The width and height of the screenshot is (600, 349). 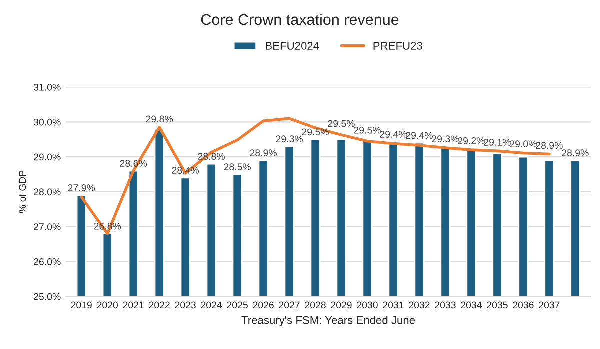 What do you see at coordinates (47, 262) in the screenshot?
I see `y-tick-label: 26.0%` at bounding box center [47, 262].